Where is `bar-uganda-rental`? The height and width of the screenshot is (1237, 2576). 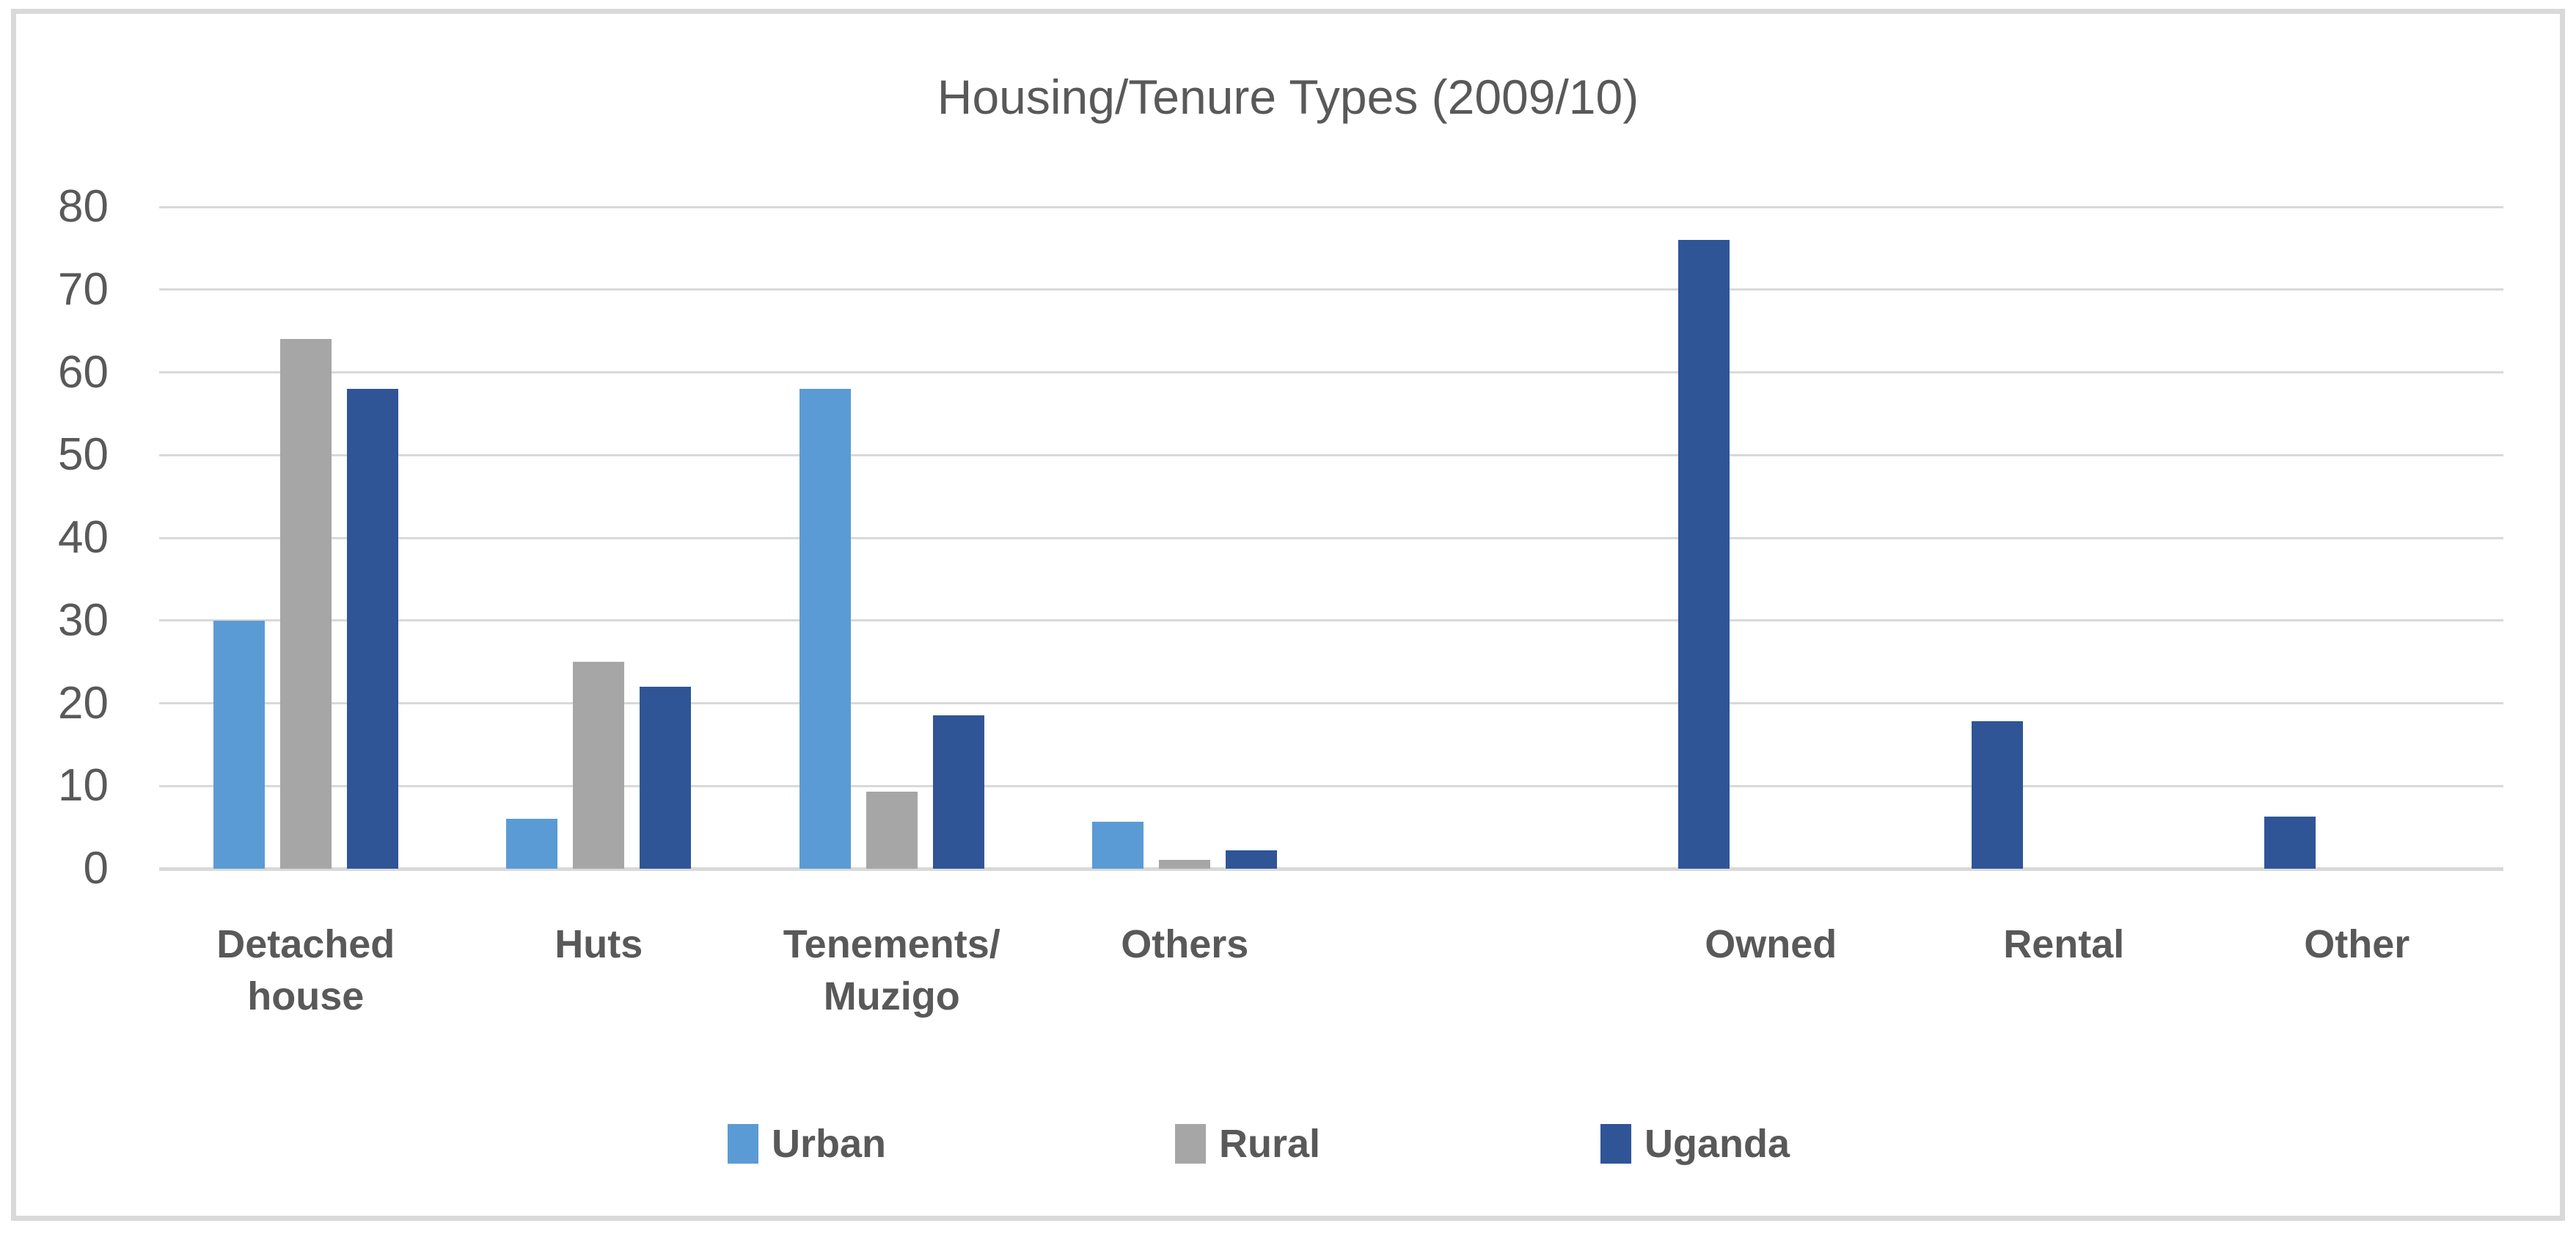
bar-uganda-rental is located at coordinates (1997, 795).